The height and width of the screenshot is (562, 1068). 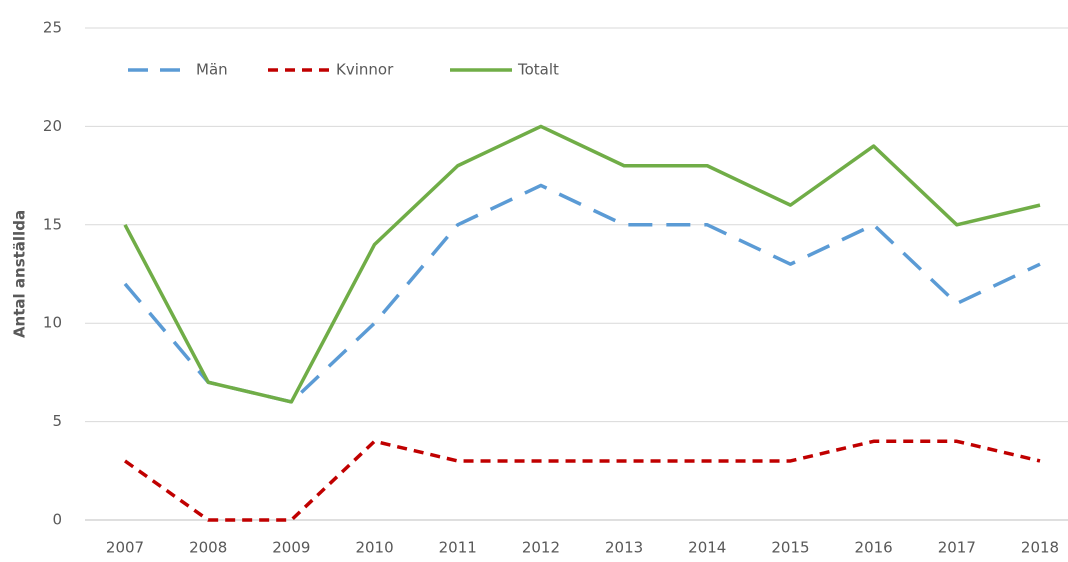 What do you see at coordinates (458, 548) in the screenshot?
I see `x-tick-label: 2011` at bounding box center [458, 548].